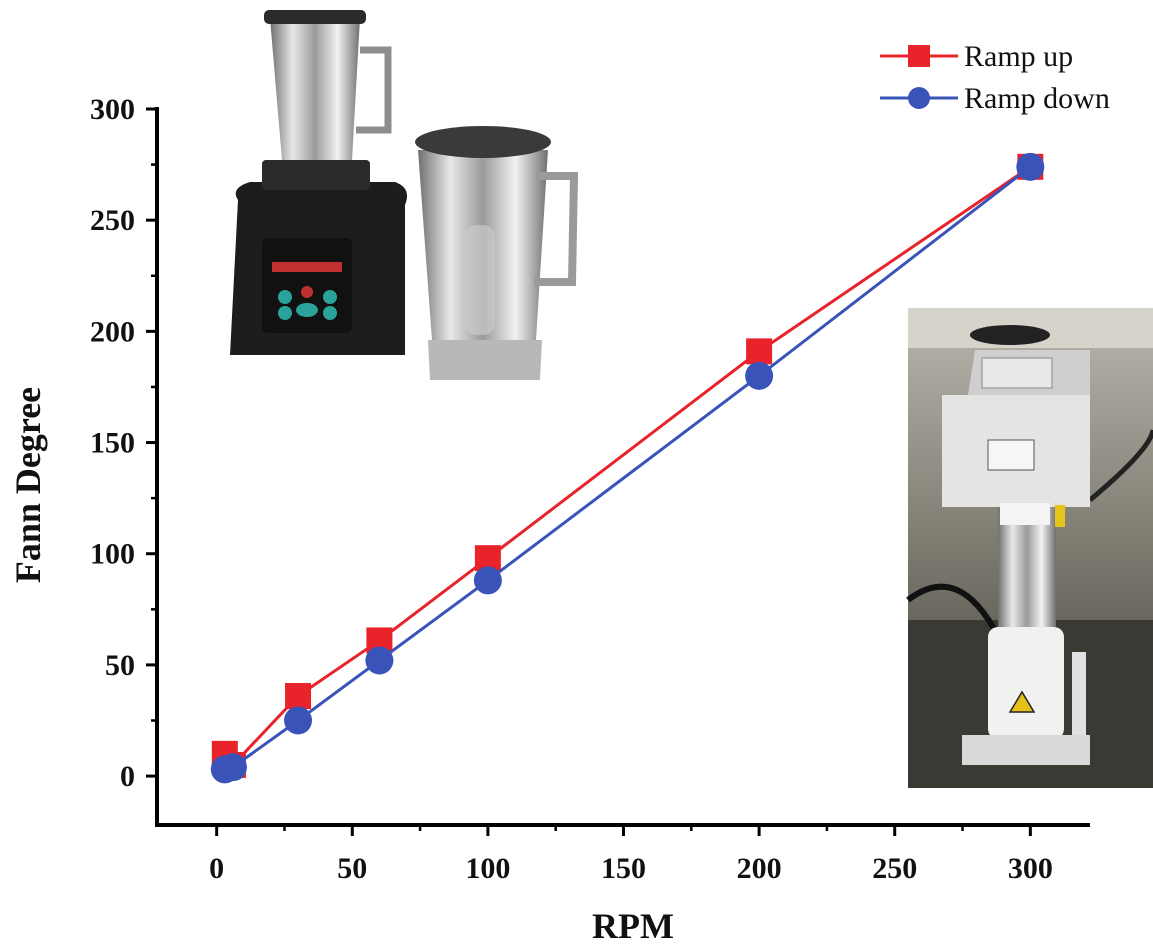 The height and width of the screenshot is (952, 1153). Describe the element at coordinates (112, 220) in the screenshot. I see `y-tick-label: 250` at that location.